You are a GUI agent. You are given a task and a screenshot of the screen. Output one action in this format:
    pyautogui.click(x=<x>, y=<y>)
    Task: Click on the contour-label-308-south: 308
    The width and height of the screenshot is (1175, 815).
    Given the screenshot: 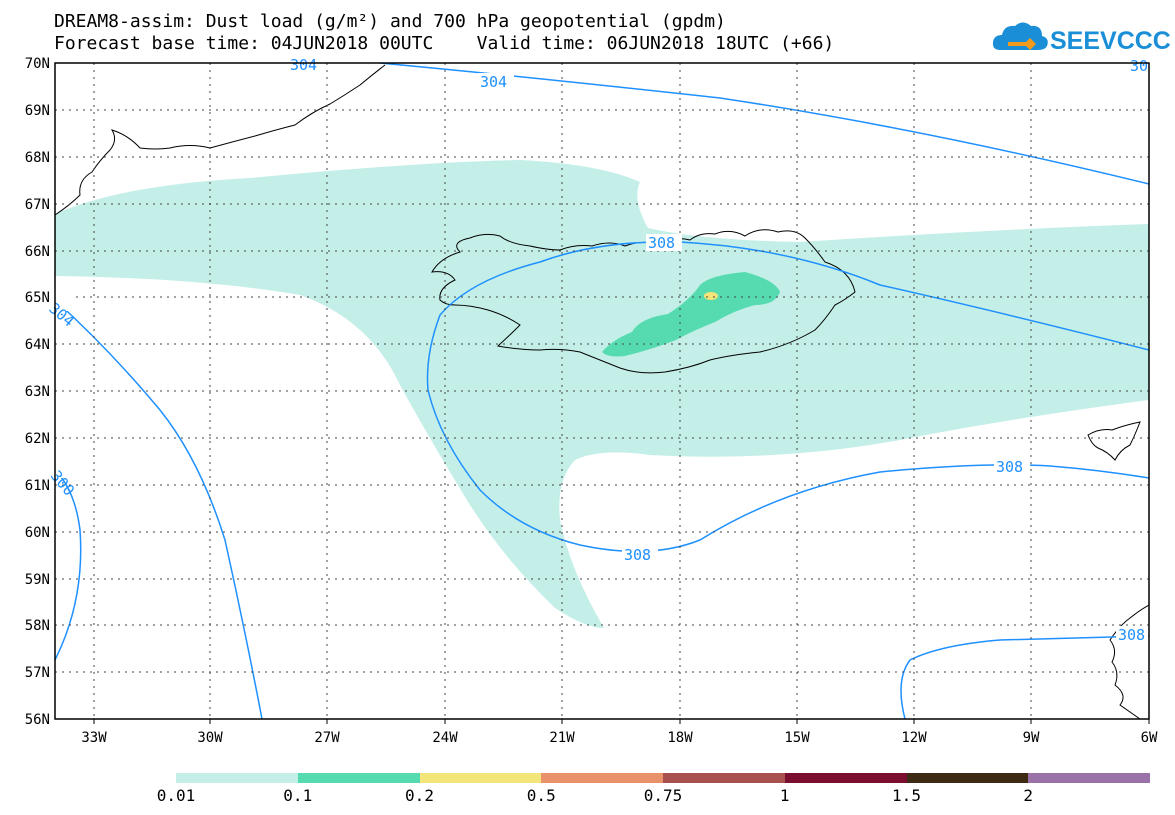 What is the action you would take?
    pyautogui.click(x=637, y=555)
    